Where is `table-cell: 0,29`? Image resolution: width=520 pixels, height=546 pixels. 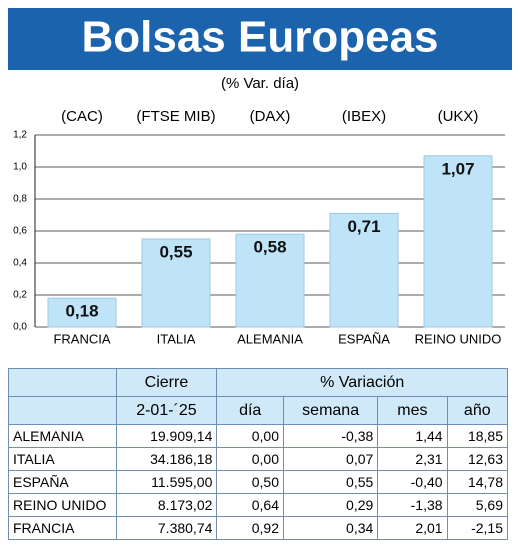
table-cell: 0,29 is located at coordinates (330, 505).